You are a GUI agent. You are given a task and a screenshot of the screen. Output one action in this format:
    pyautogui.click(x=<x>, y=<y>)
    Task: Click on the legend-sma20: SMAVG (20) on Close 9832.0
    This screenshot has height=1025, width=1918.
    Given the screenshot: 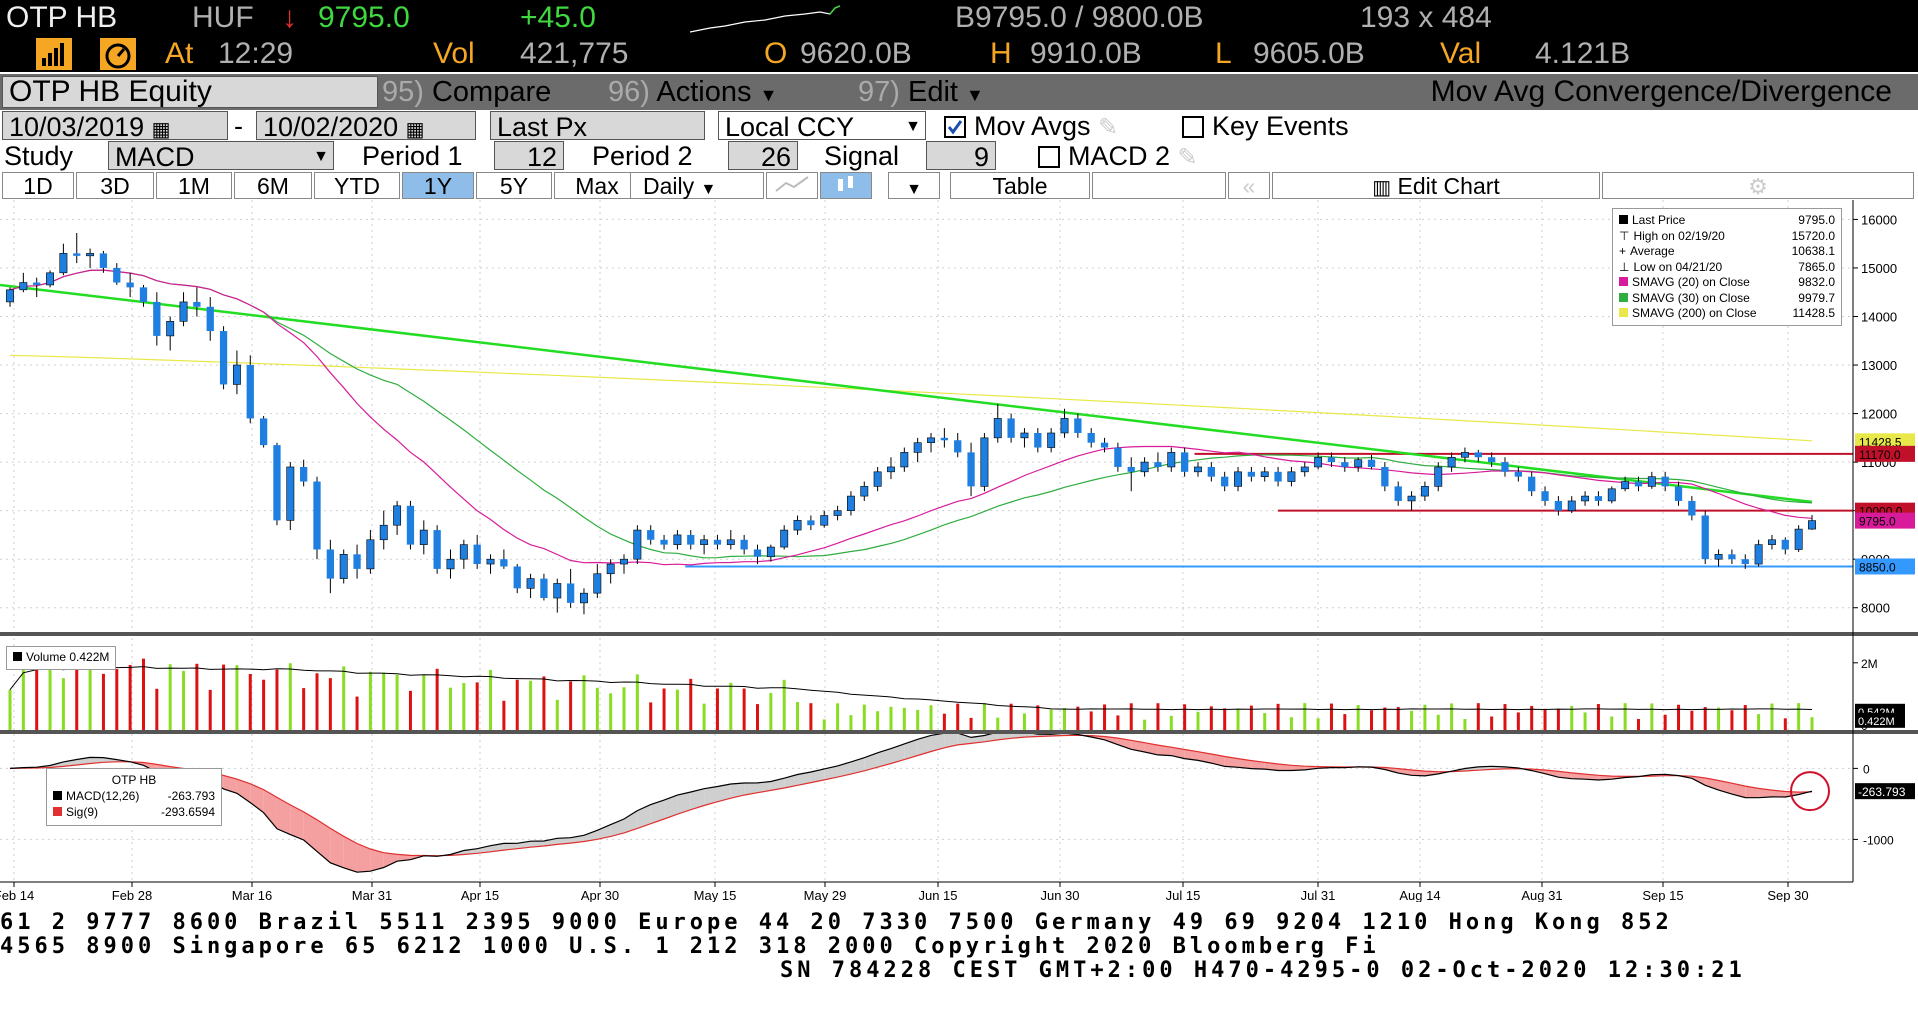 What is the action you would take?
    pyautogui.click(x=1727, y=283)
    